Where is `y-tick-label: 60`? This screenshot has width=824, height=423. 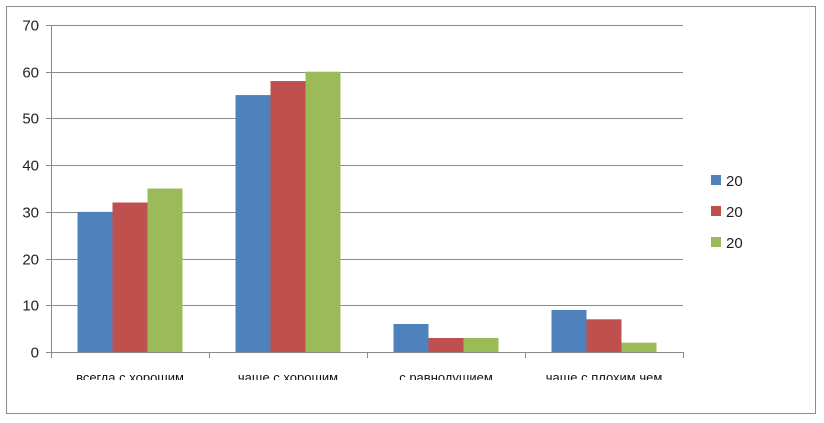
y-tick-label: 60 is located at coordinates (30, 73).